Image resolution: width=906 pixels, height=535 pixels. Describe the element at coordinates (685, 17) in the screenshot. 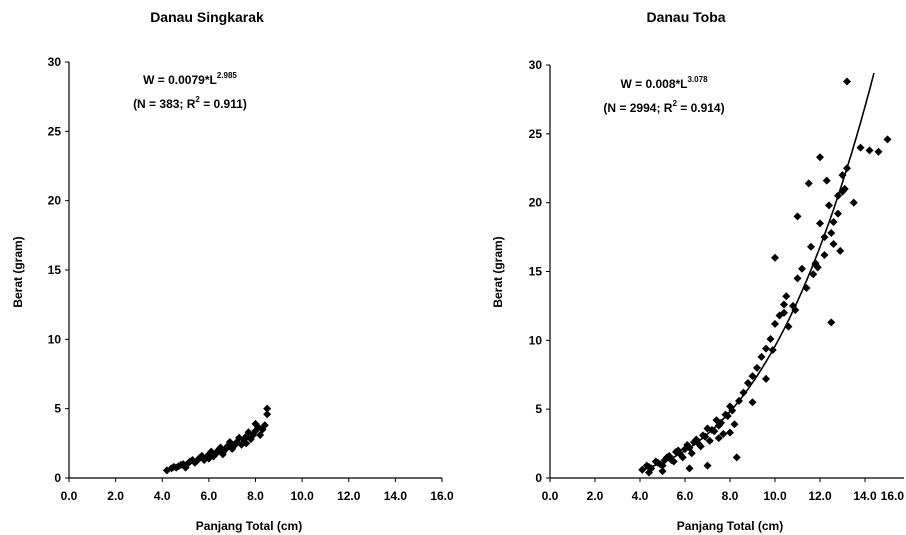

I see `chart-title: Danau Toba` at that location.